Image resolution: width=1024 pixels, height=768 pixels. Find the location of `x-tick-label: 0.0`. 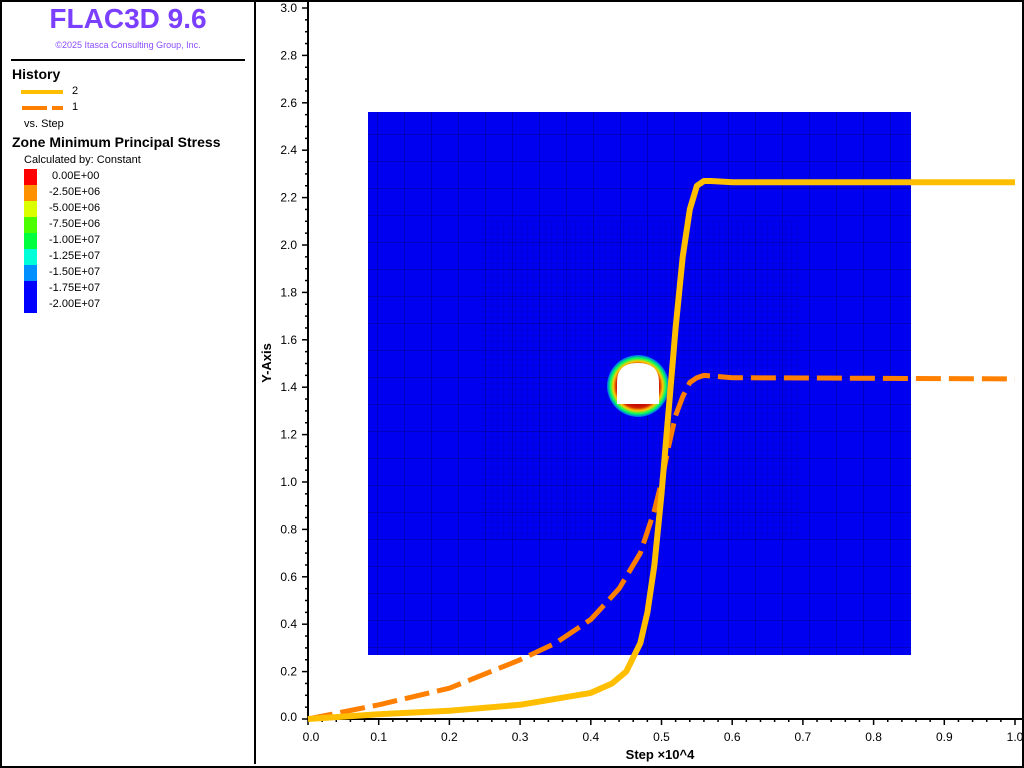

x-tick-label: 0.0 is located at coordinates (311, 737).